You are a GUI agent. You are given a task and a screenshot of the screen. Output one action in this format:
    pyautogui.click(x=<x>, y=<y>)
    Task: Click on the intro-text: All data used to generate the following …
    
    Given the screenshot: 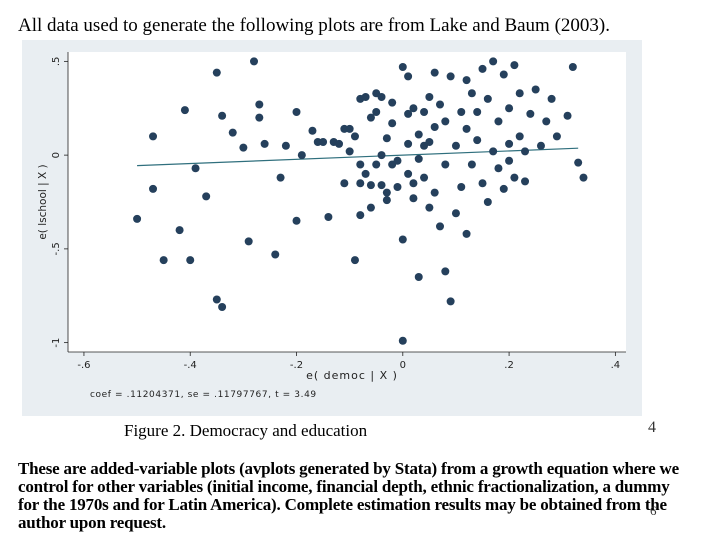 What is the action you would take?
    pyautogui.click(x=314, y=25)
    